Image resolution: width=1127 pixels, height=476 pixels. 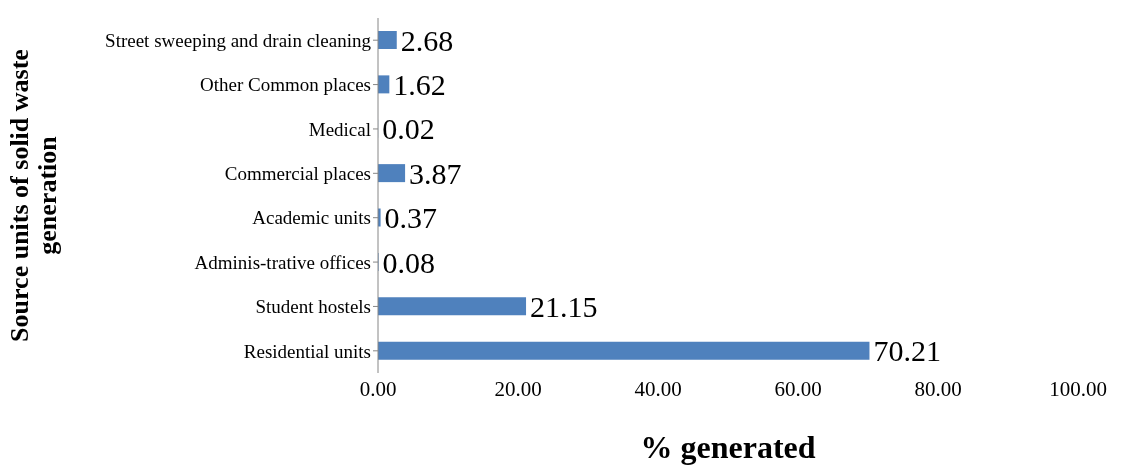 I want to click on x-tick-label: 0.00, so click(x=378, y=388).